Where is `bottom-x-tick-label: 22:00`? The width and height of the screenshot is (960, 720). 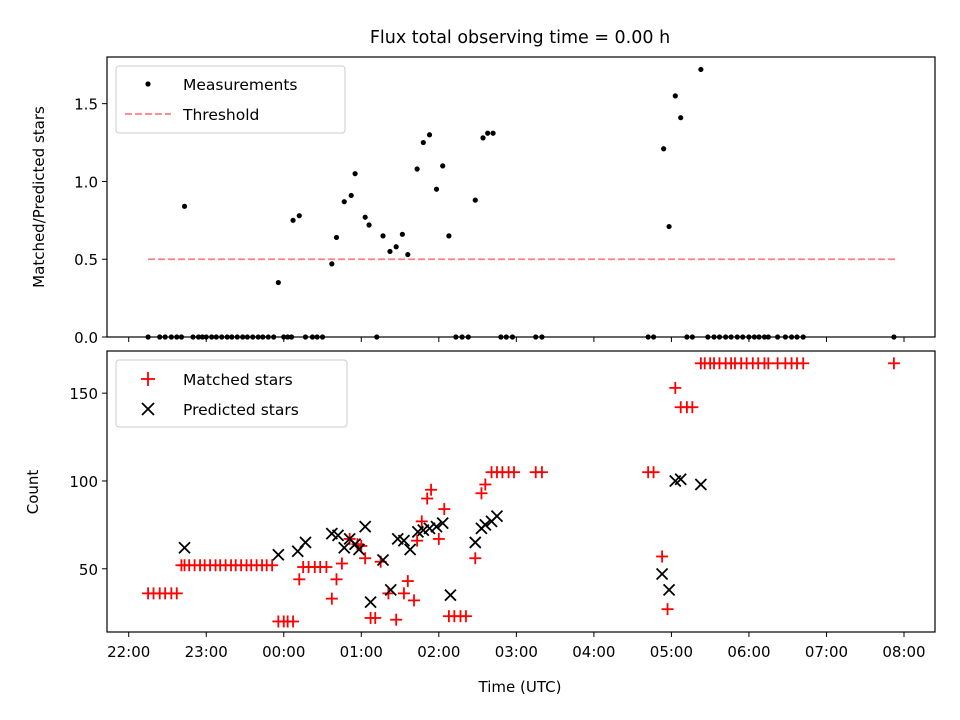 bottom-x-tick-label: 22:00 is located at coordinates (128, 652).